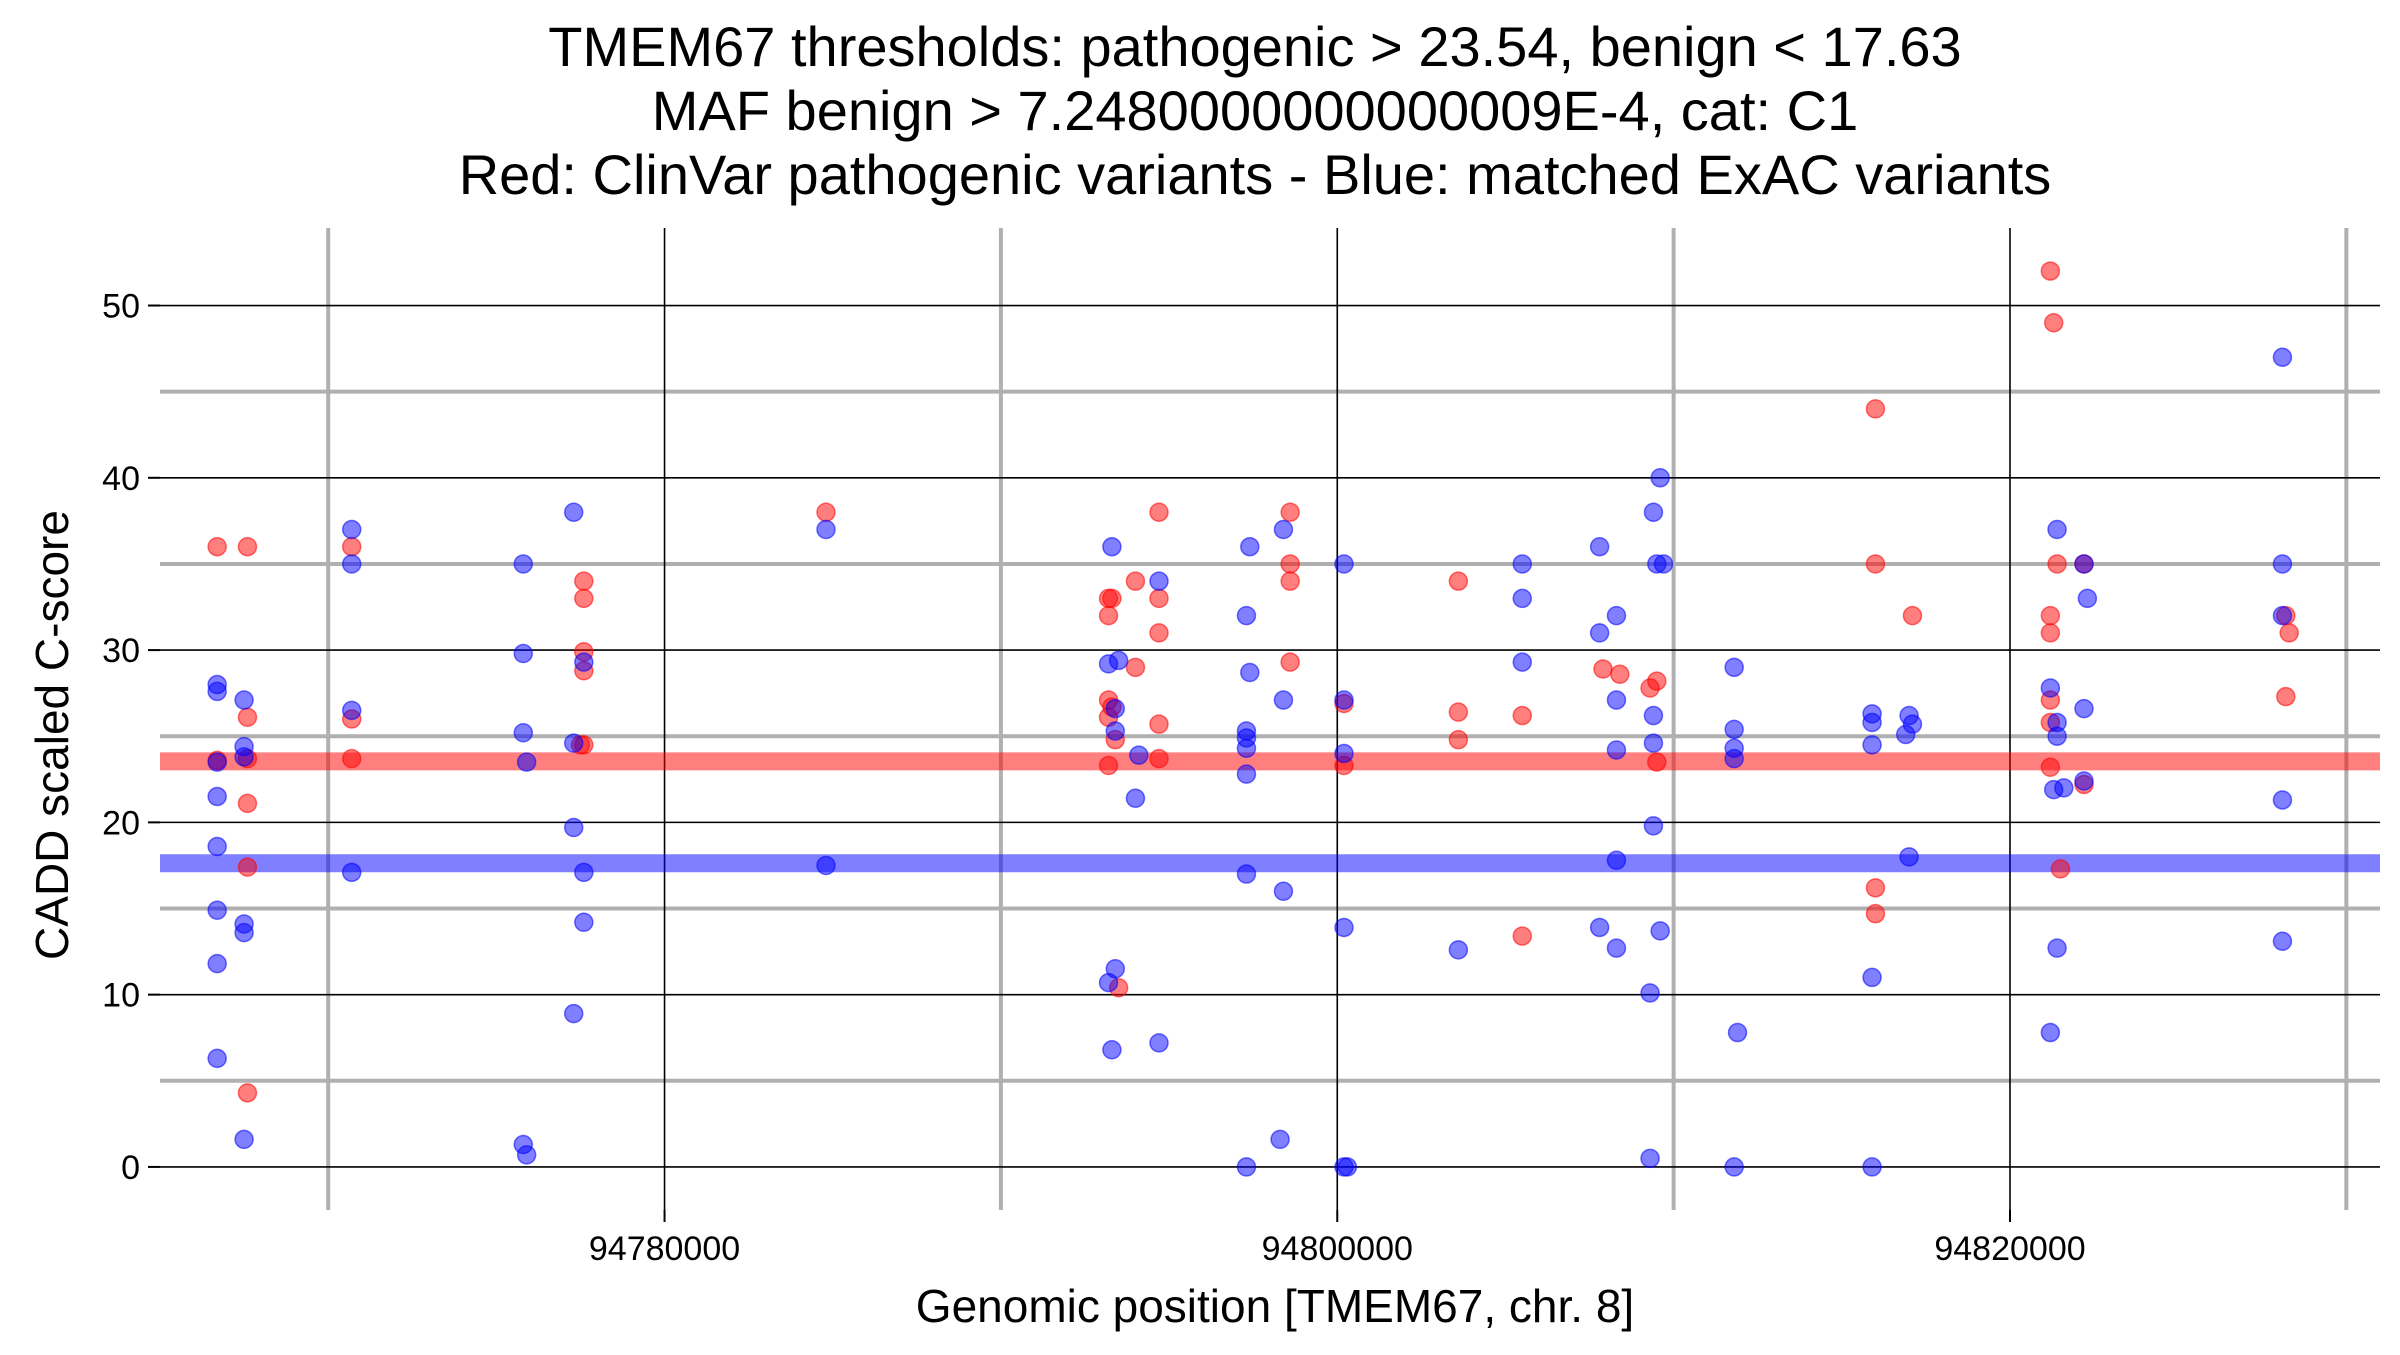 The width and height of the screenshot is (2400, 1355). What do you see at coordinates (121, 651) in the screenshot?
I see `y-tick-label: 30` at bounding box center [121, 651].